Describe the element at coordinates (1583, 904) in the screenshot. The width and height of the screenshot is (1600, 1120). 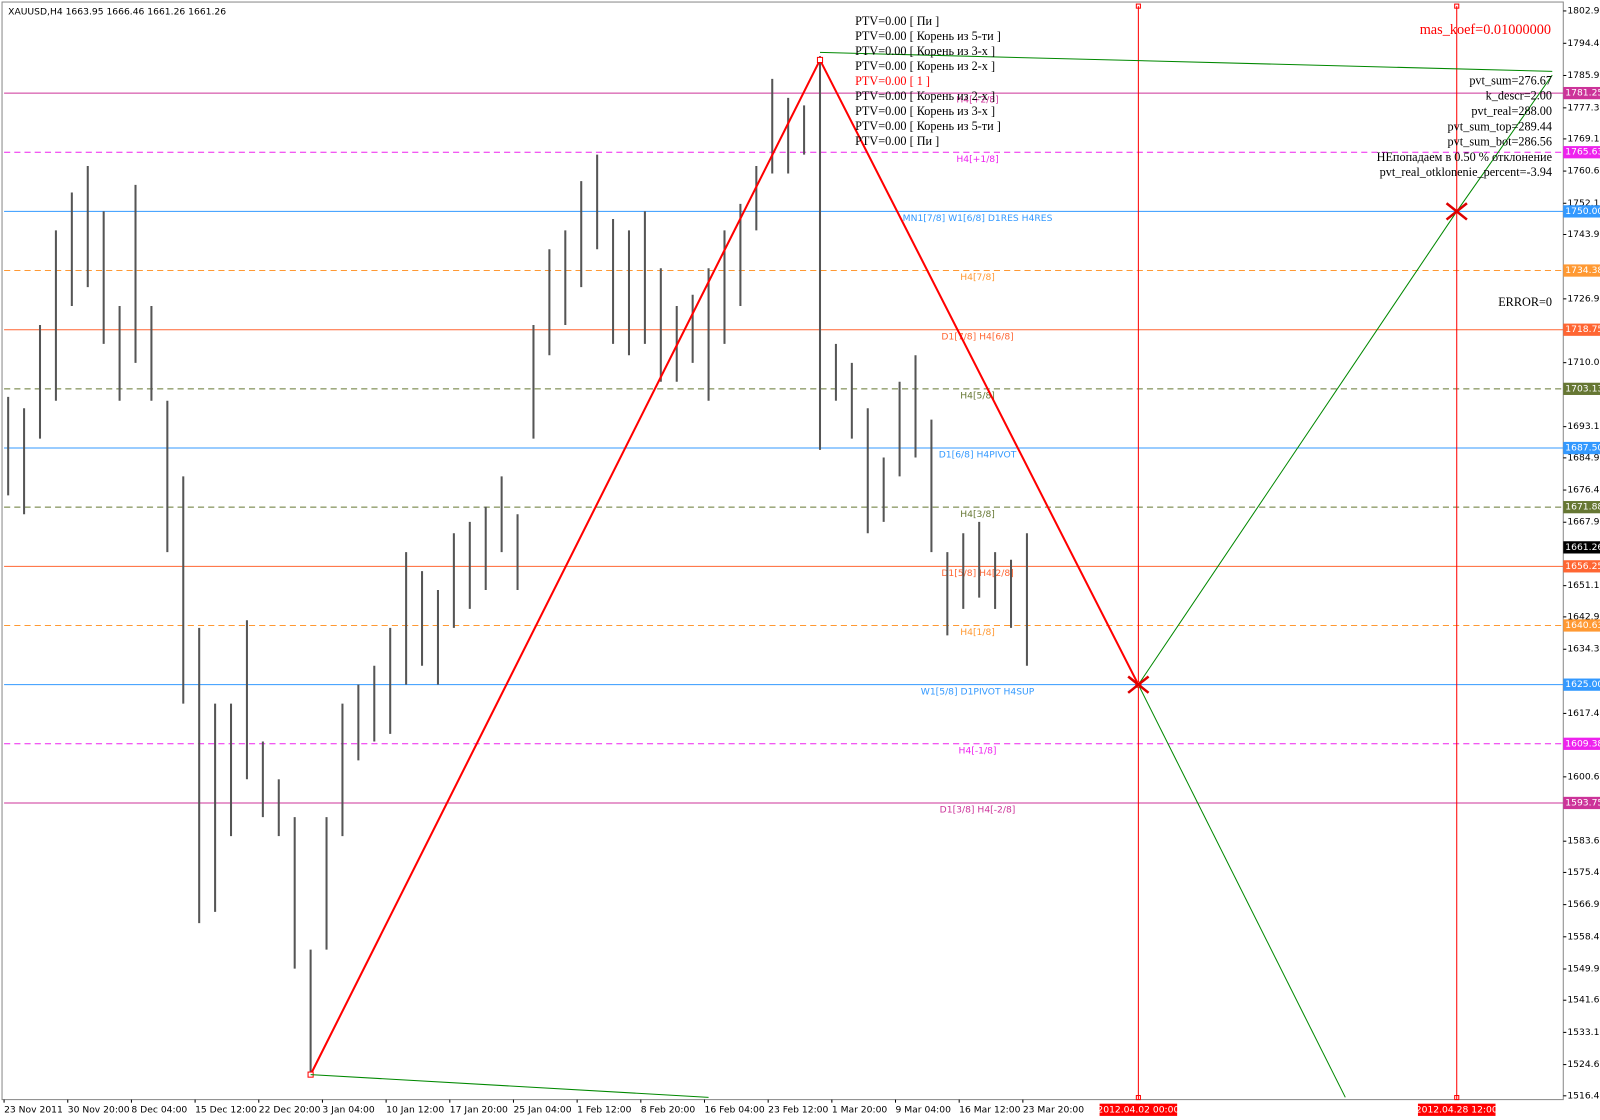
I see `y-tick-label: 1566.90` at that location.